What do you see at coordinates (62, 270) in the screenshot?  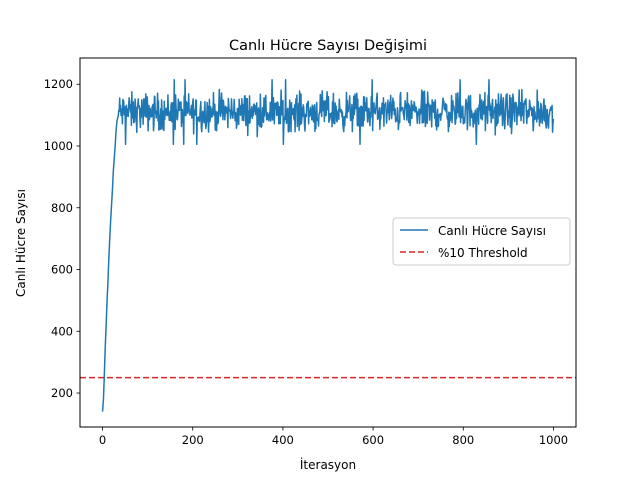 I see `y-tick-label: 600` at bounding box center [62, 270].